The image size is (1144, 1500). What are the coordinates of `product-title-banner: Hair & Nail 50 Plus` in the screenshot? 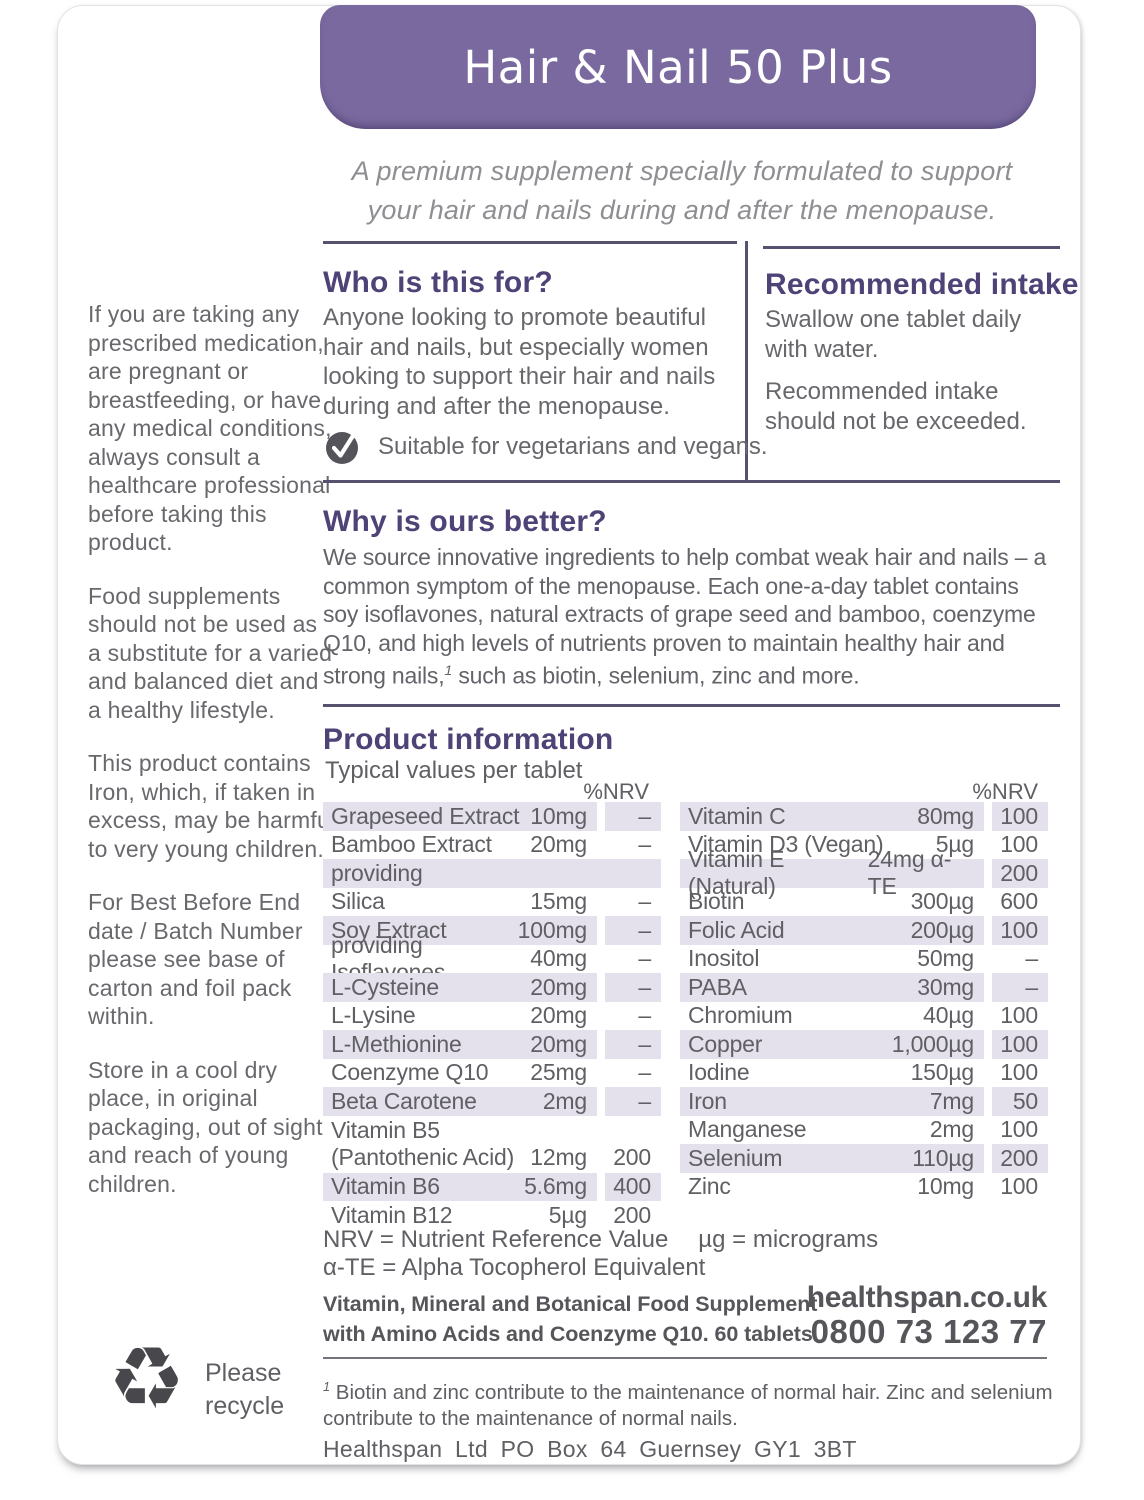 It's located at (678, 67).